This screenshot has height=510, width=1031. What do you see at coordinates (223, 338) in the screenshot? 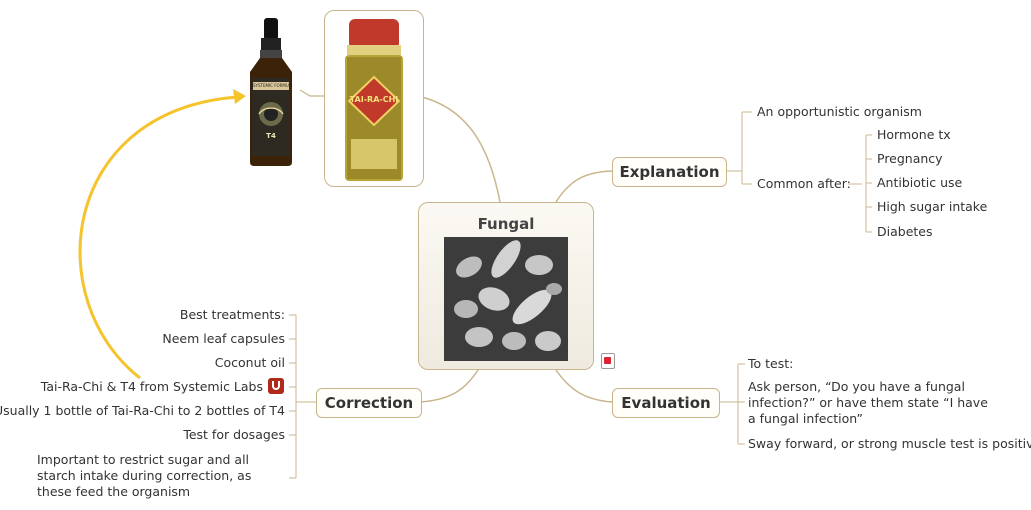
I see `correction-item-neem: Neem leaf capsules` at bounding box center [223, 338].